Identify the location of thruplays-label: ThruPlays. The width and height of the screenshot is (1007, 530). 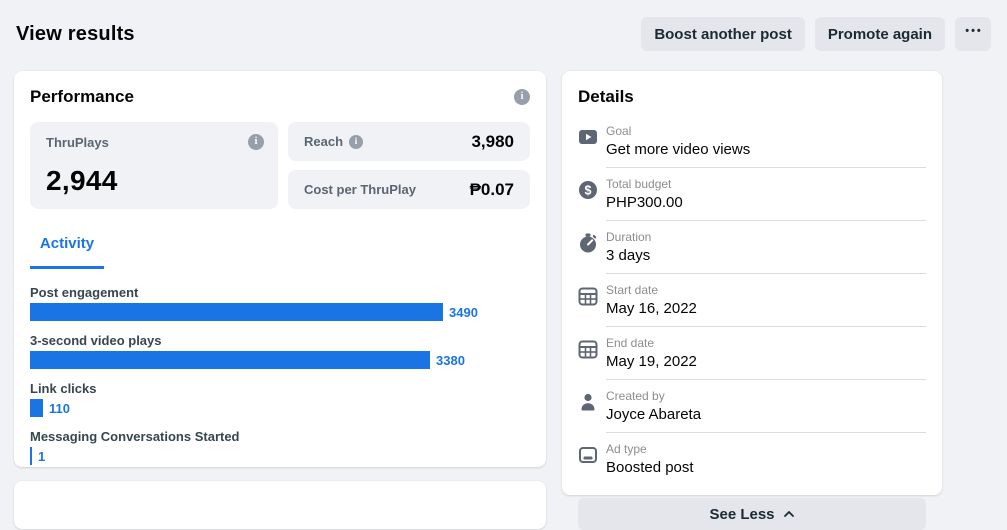
(77, 142).